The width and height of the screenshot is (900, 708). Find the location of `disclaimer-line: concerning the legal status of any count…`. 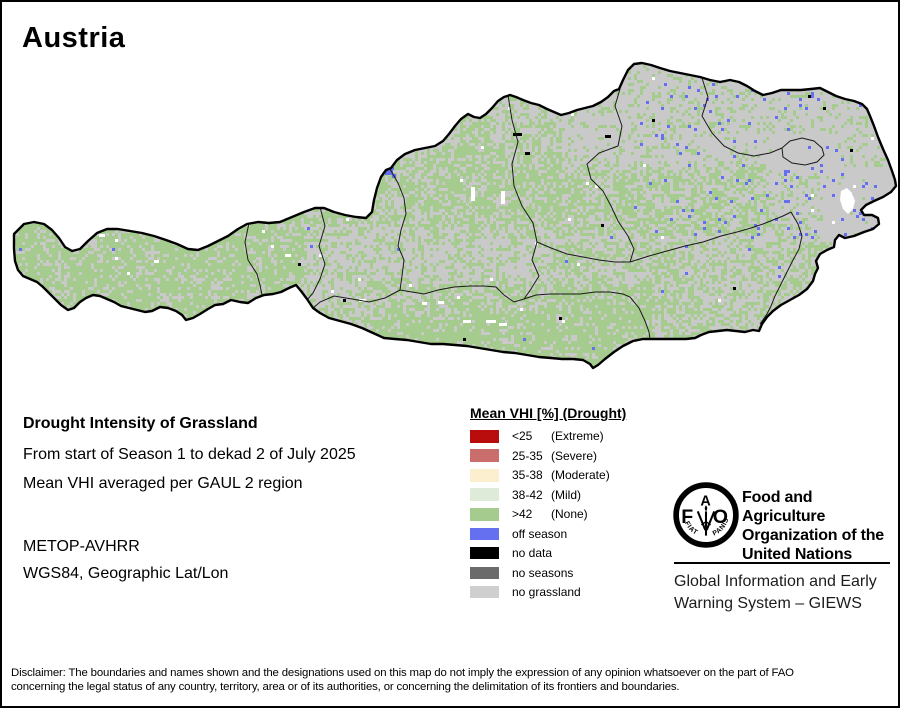

disclaimer-line: concerning the legal status of any count… is located at coordinates (345, 687).